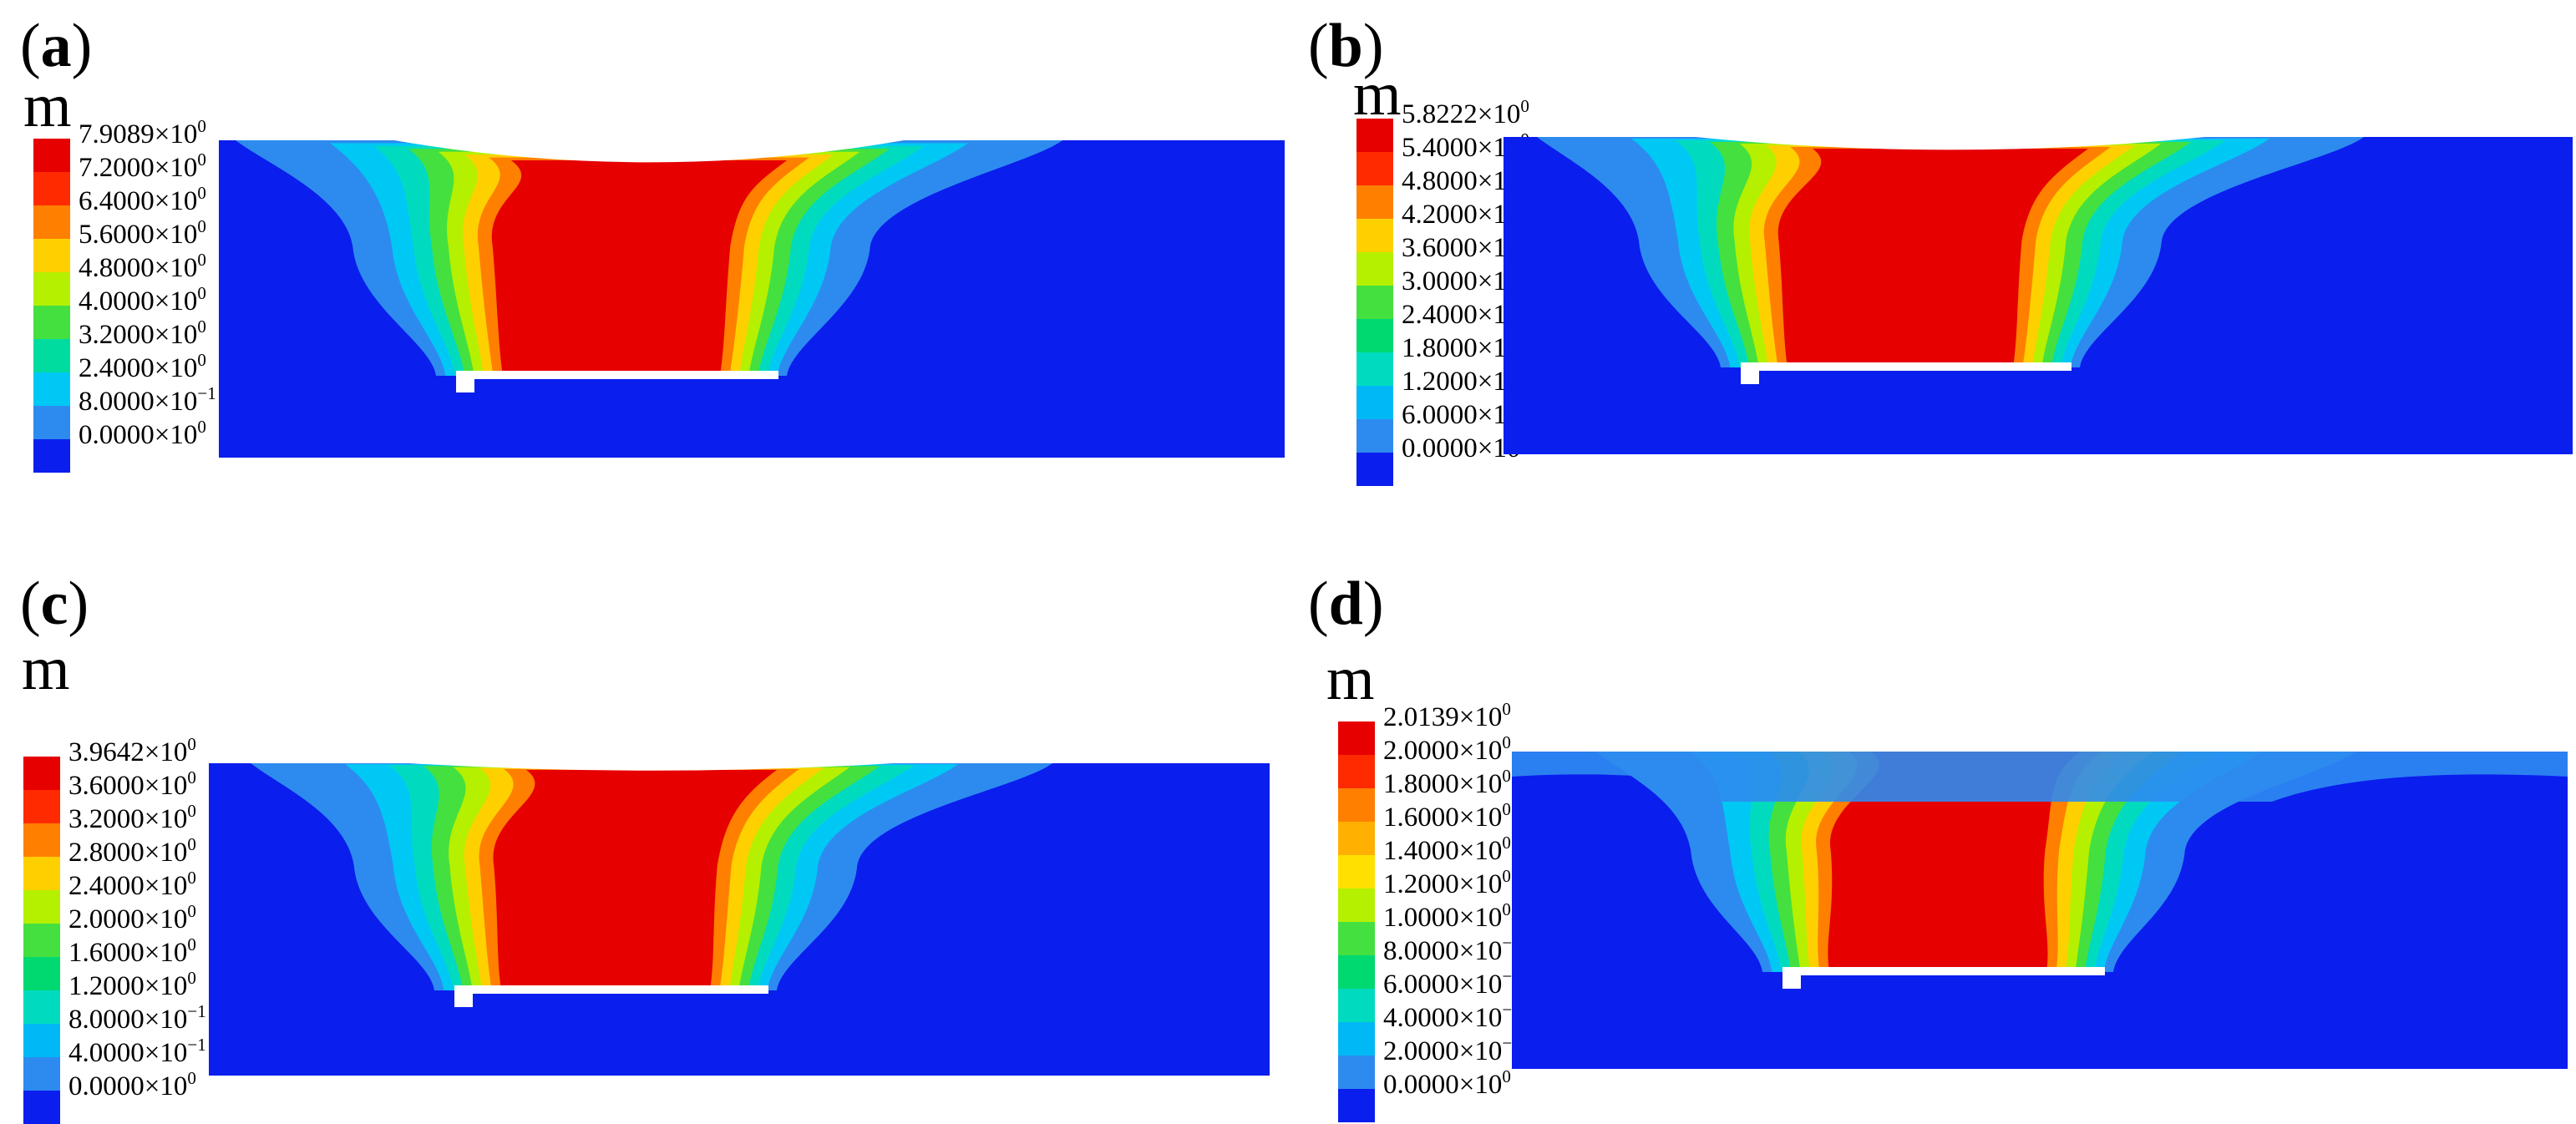 The height and width of the screenshot is (1124, 2576). I want to click on legend-entry: 1.2000×100, so click(207, 997).